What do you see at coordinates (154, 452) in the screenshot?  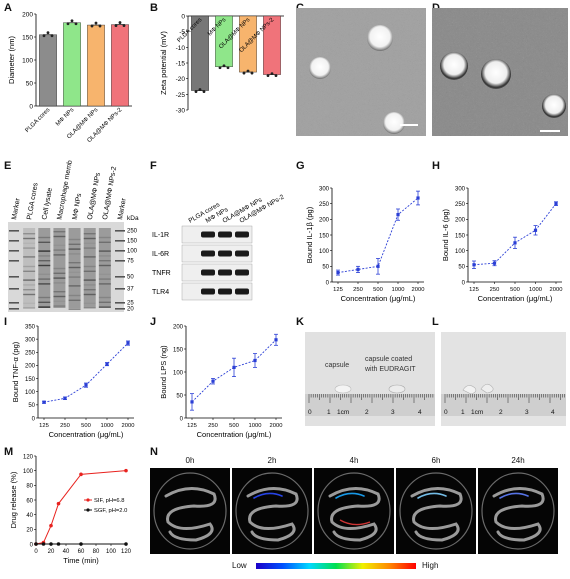 I see `panel-label-n: N` at bounding box center [154, 452].